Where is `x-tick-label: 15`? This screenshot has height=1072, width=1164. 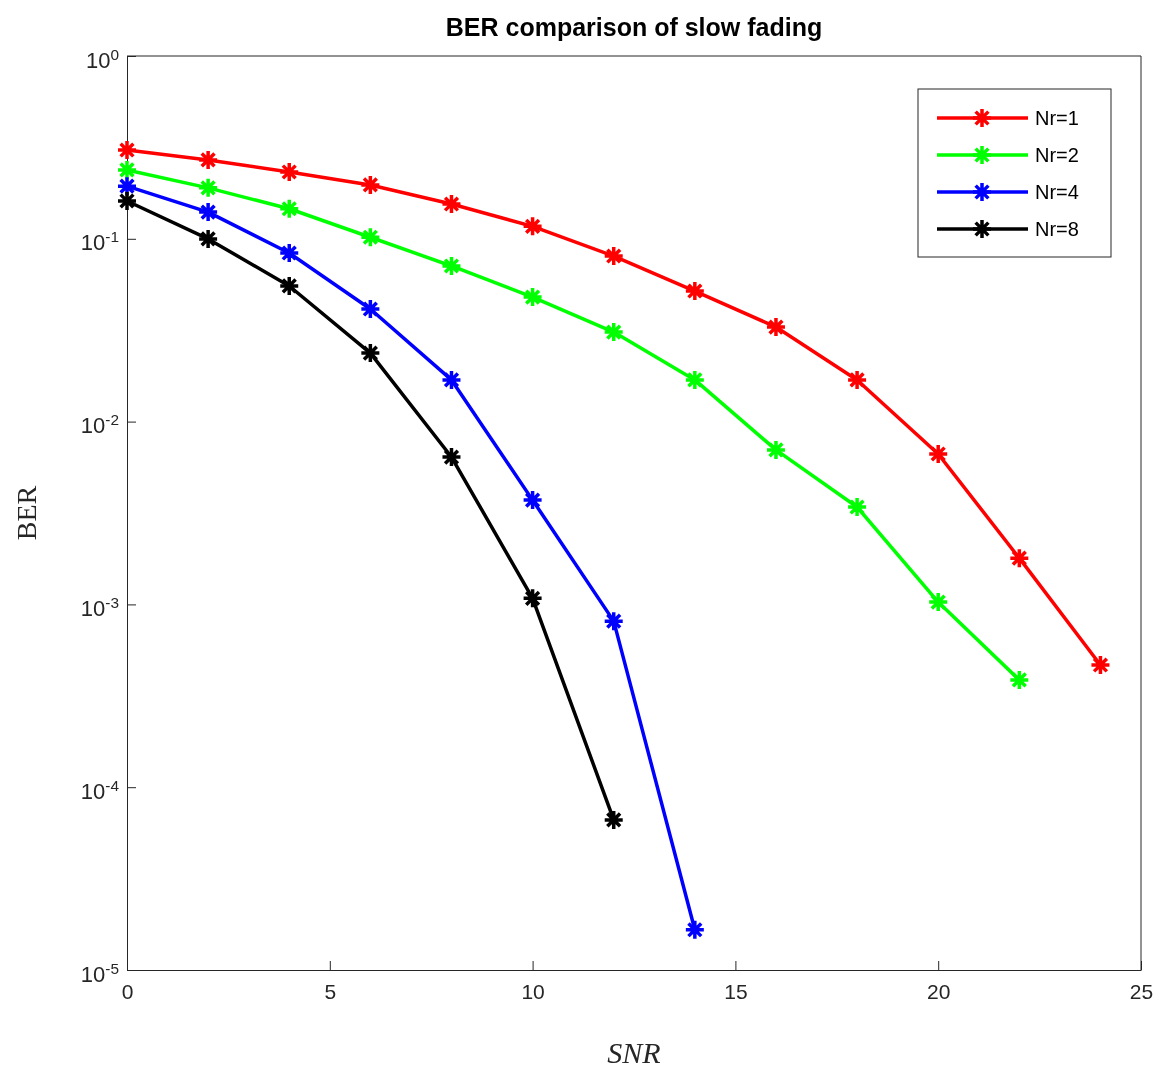 x-tick-label: 15 is located at coordinates (736, 991).